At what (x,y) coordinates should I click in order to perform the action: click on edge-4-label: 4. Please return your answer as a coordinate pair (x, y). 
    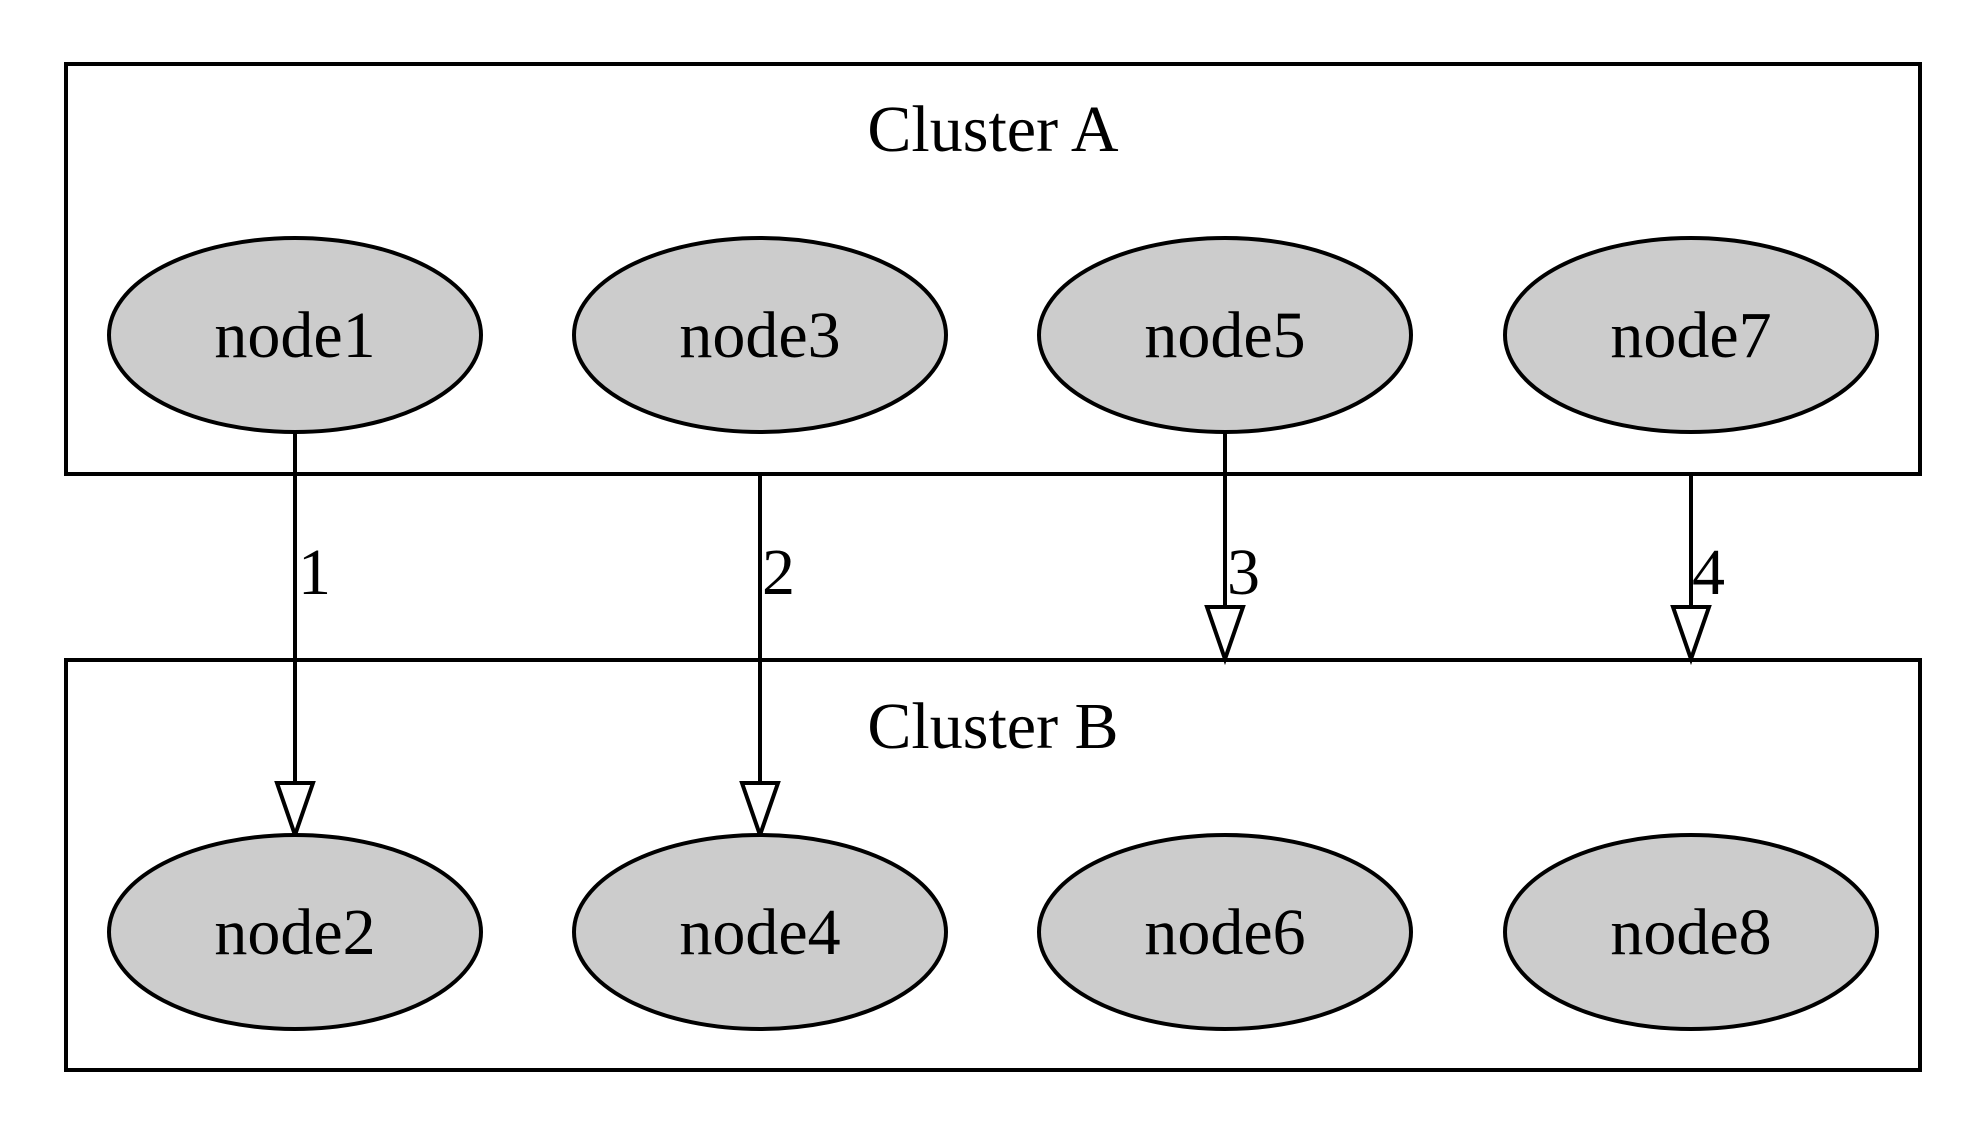
    Looking at the image, I should click on (1708, 572).